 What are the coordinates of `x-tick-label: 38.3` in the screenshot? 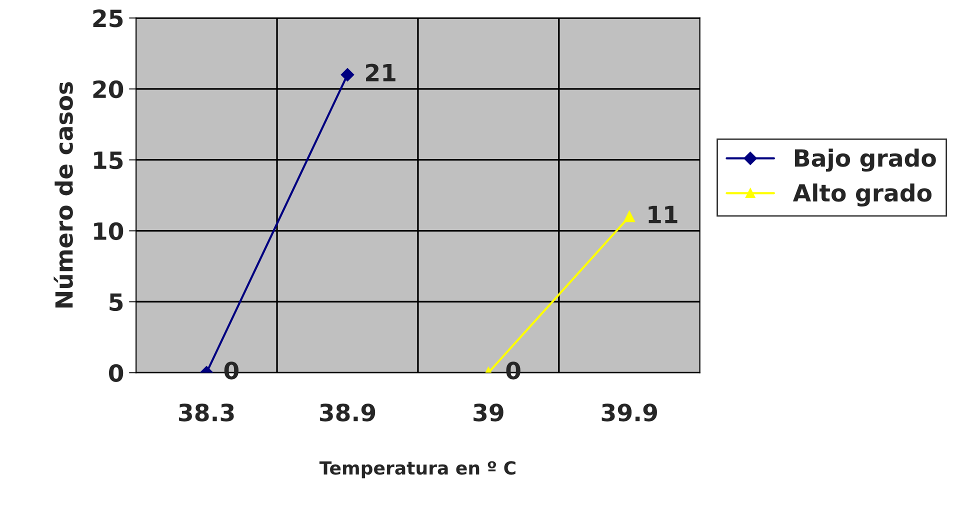 It's located at (206, 413).